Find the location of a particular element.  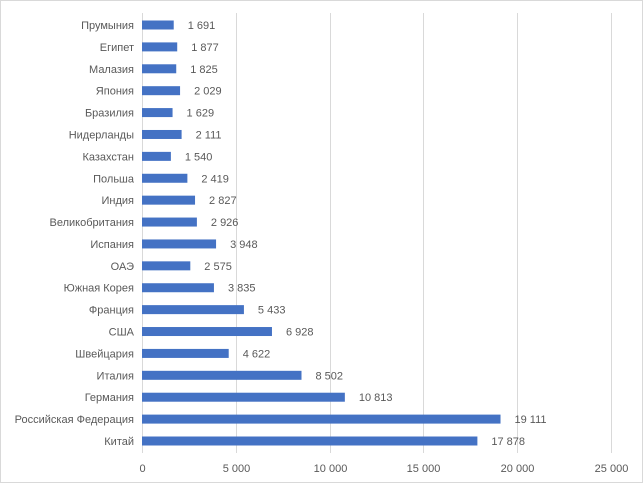

data-label: 2 575 is located at coordinates (218, 267).